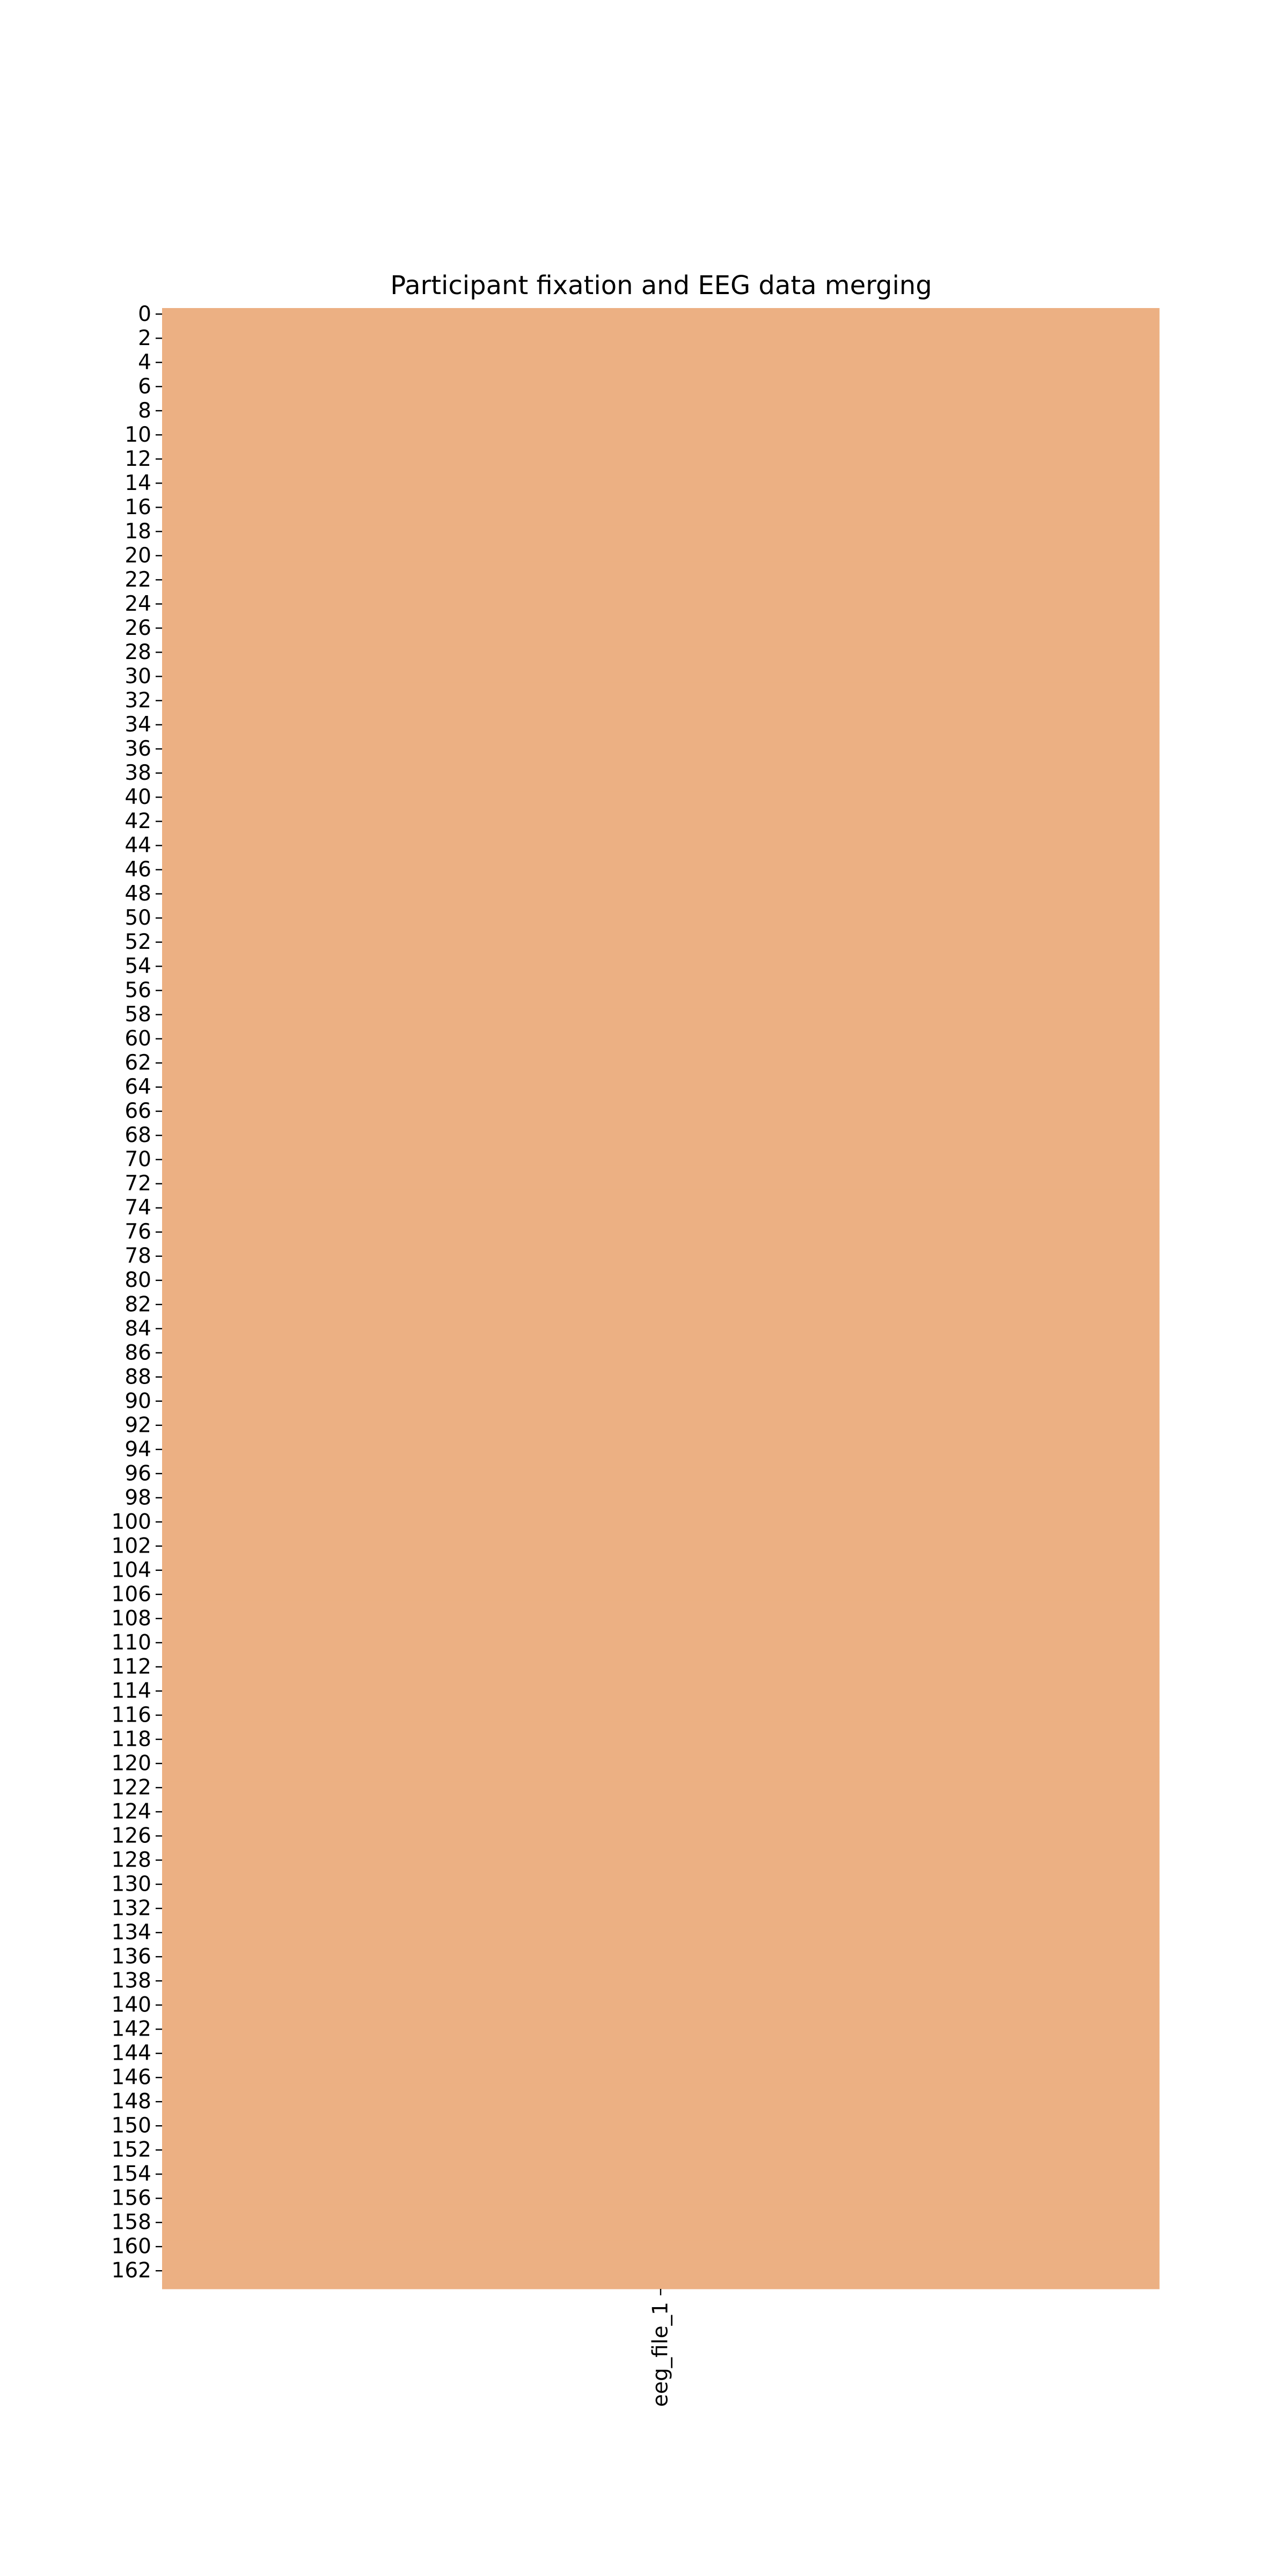  Describe the element at coordinates (138, 1304) in the screenshot. I see `y-tick-label: 82` at that location.